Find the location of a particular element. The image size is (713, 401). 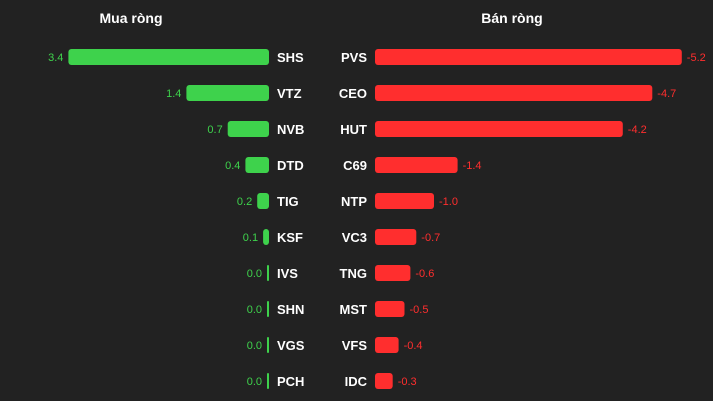

sell-bar-ceo is located at coordinates (514, 93).